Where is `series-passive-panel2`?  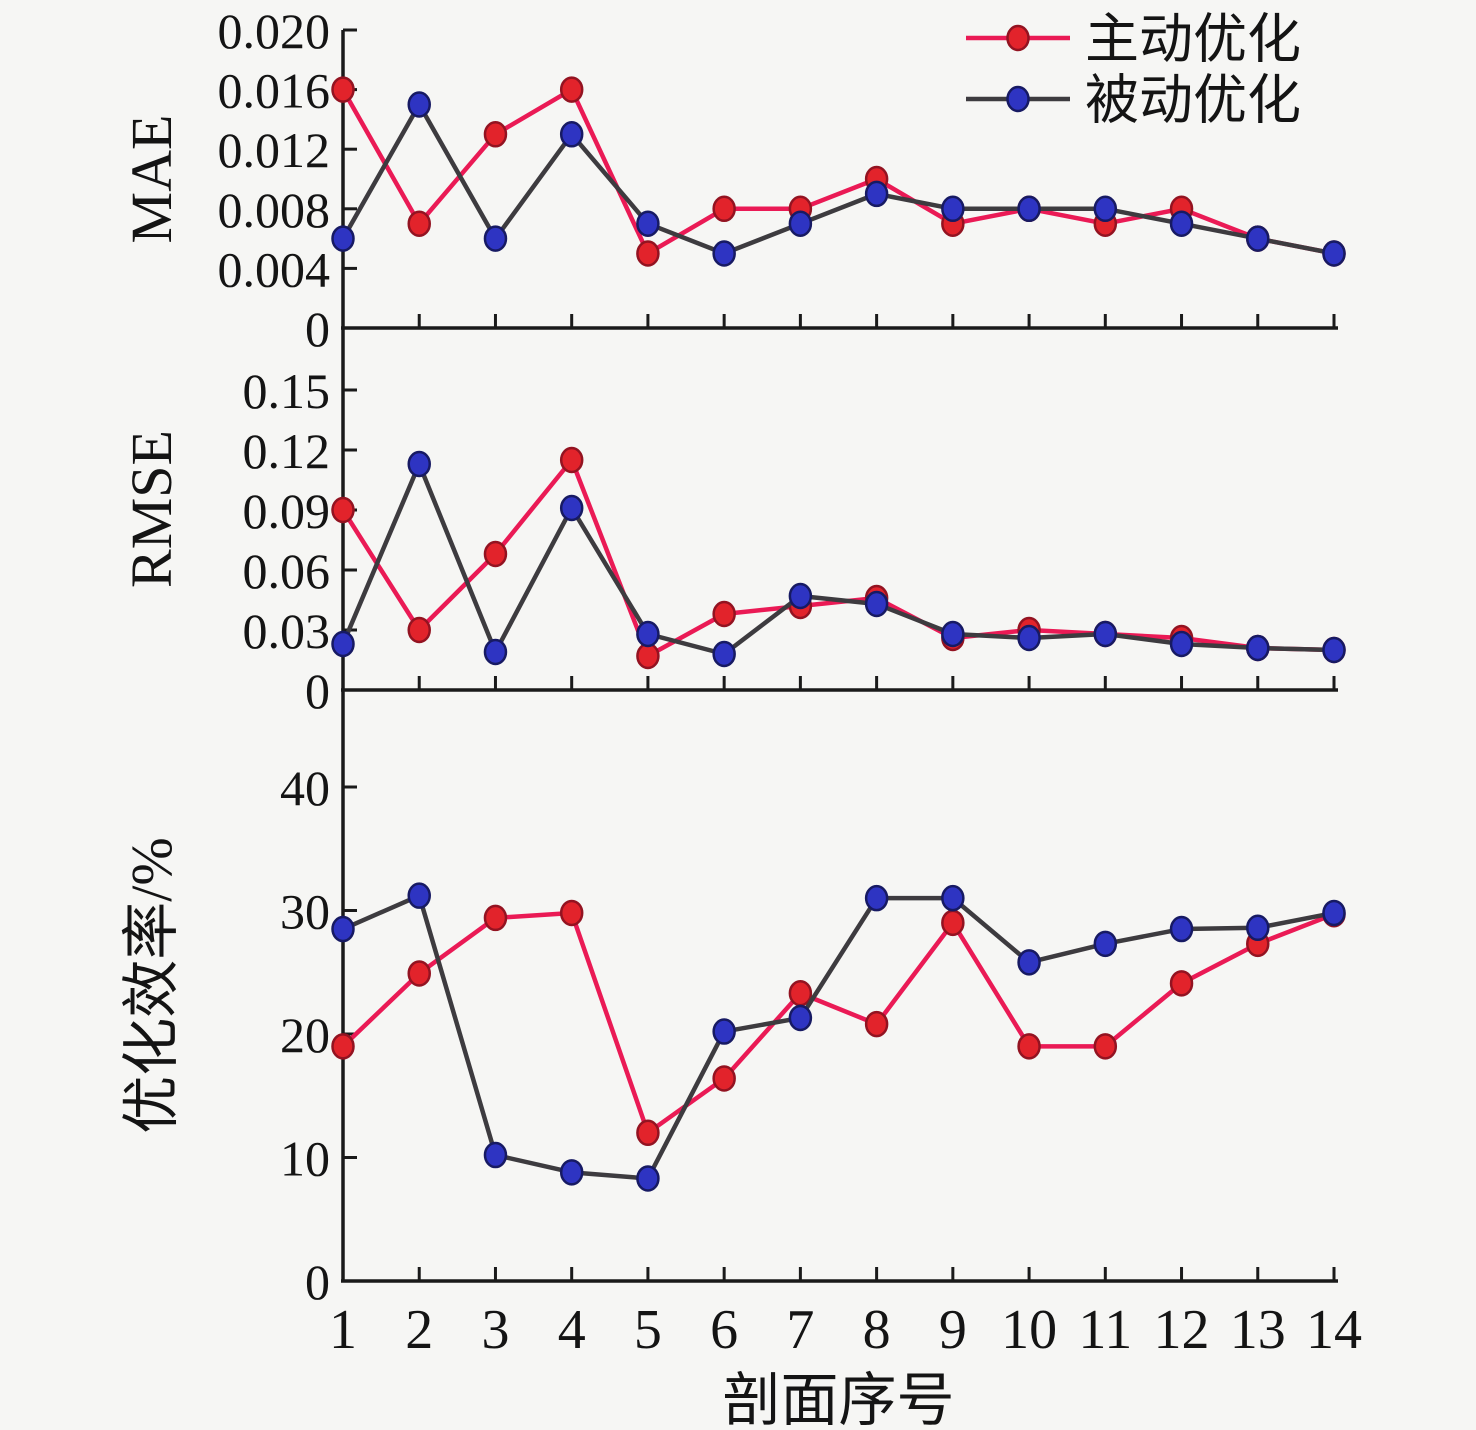
series-passive-panel2 is located at coordinates (838, 559).